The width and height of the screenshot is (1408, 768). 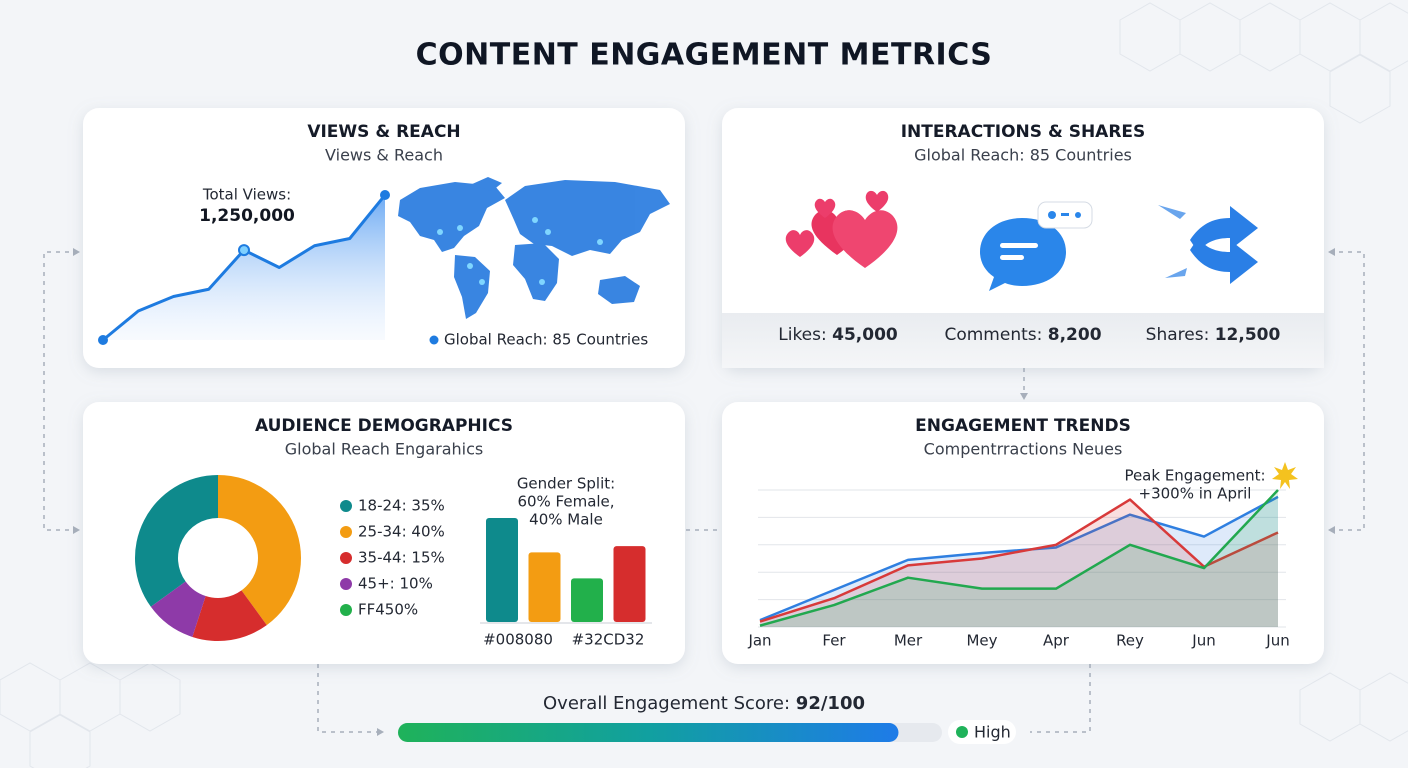 What do you see at coordinates (1208, 244) in the screenshot?
I see `share-icon` at bounding box center [1208, 244].